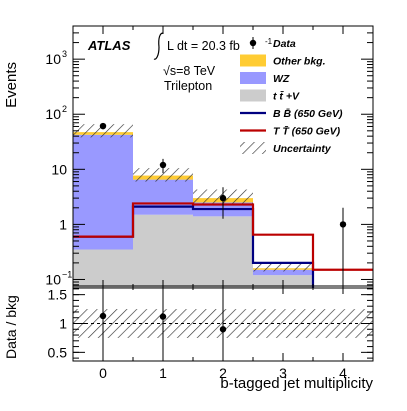 The image size is (407, 411). I want to click on main-y-axis-label: Events, so click(11, 85).